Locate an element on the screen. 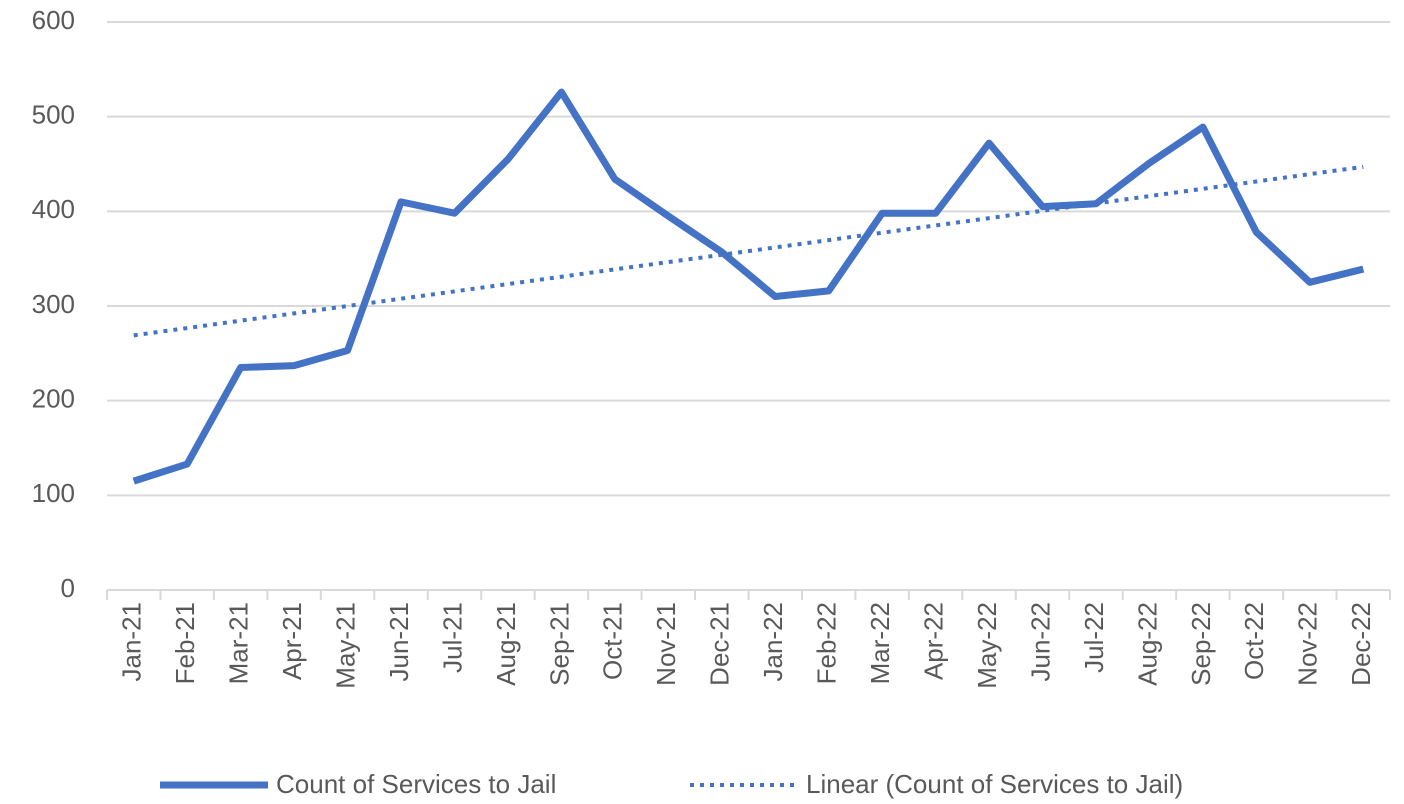 The image size is (1404, 804). x-tick-label: Jul-21 is located at coordinates (452, 637).